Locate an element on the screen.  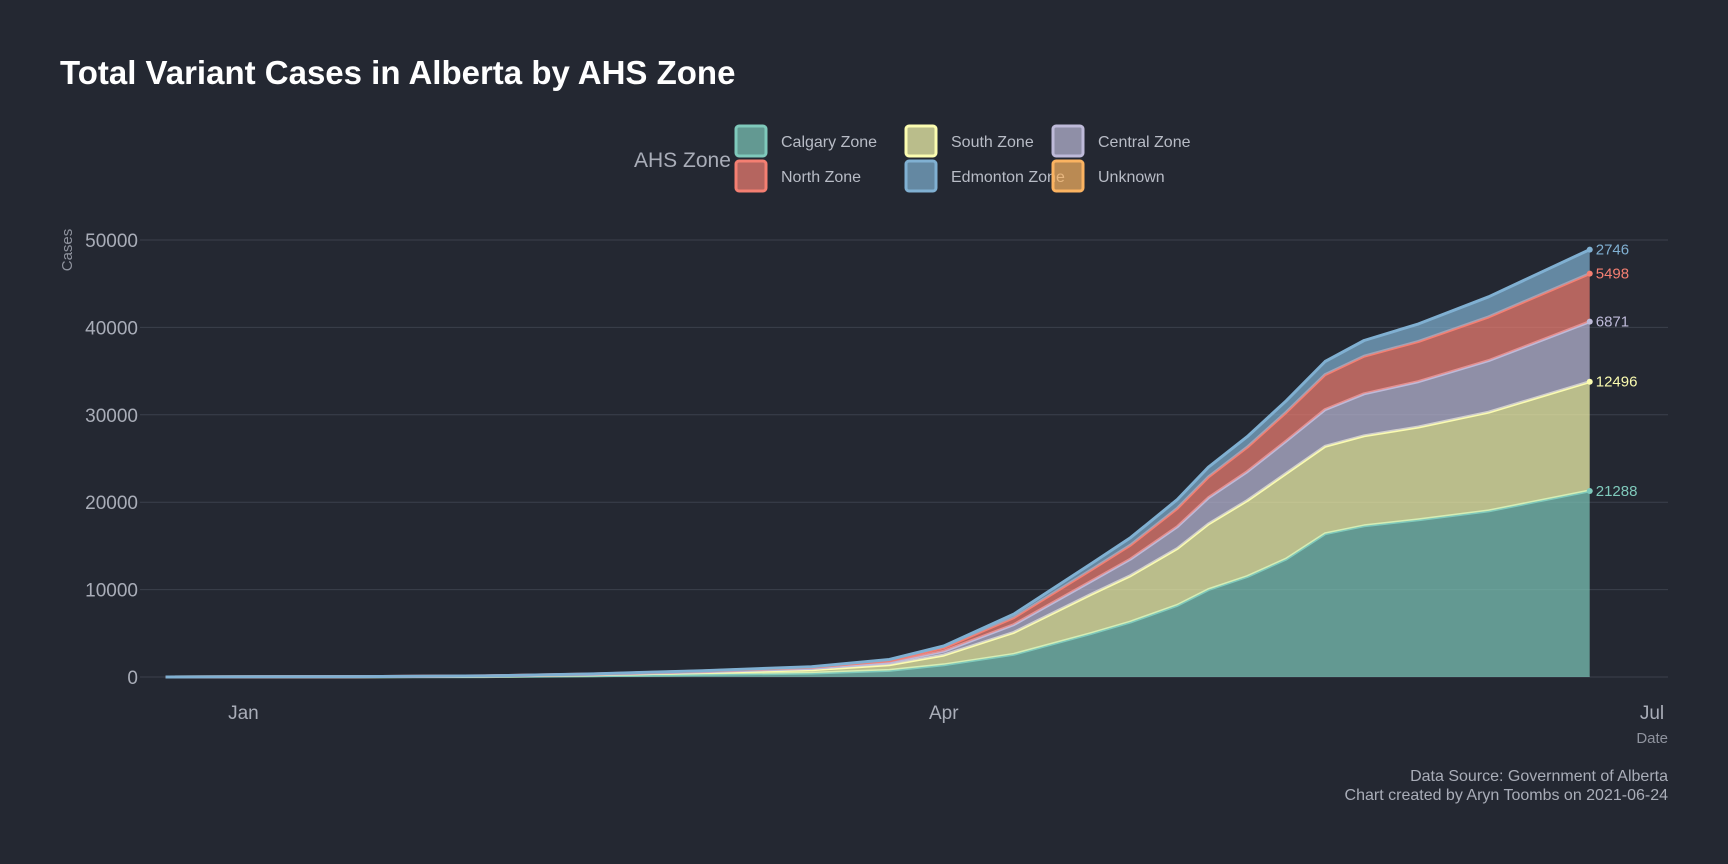
end-label: 2746 is located at coordinates (1612, 250).